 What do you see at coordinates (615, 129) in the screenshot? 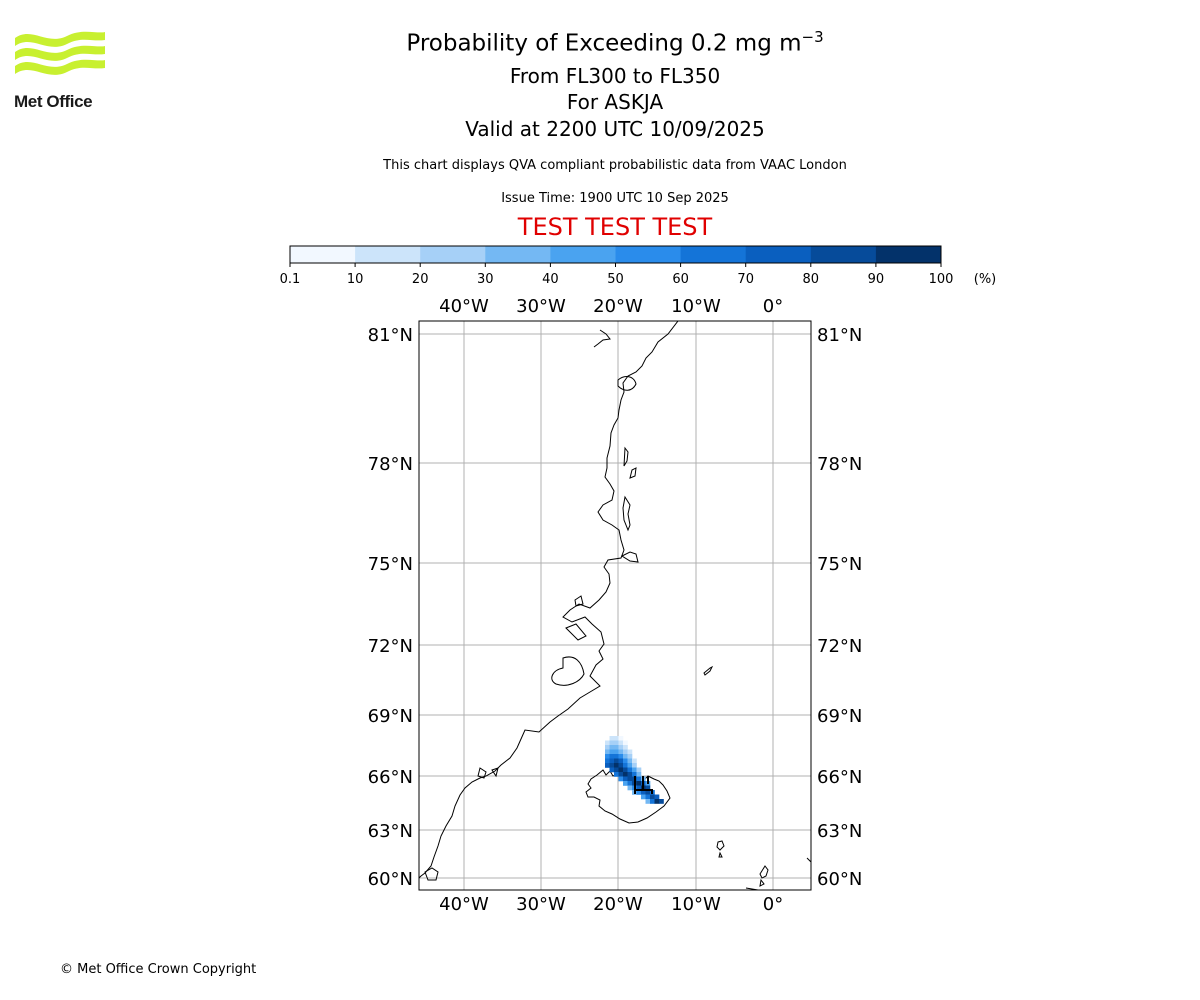
I see `valid-time: Valid at 2200 UTC 10/09/2025` at bounding box center [615, 129].